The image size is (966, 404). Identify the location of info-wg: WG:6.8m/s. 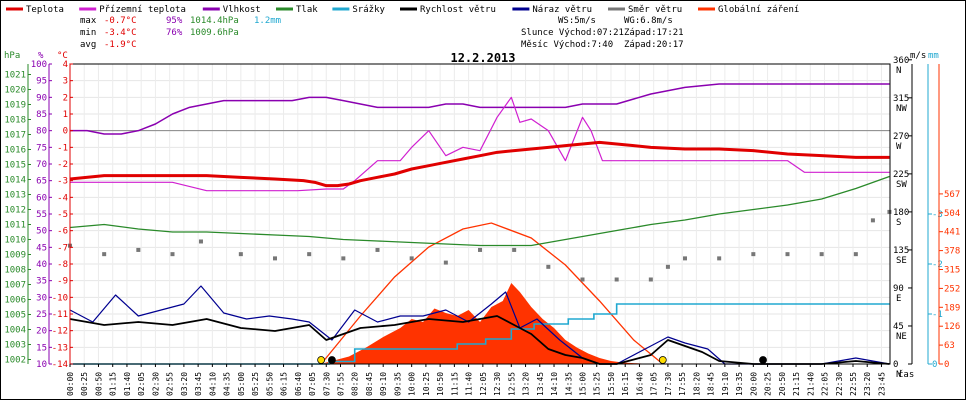
(648, 21).